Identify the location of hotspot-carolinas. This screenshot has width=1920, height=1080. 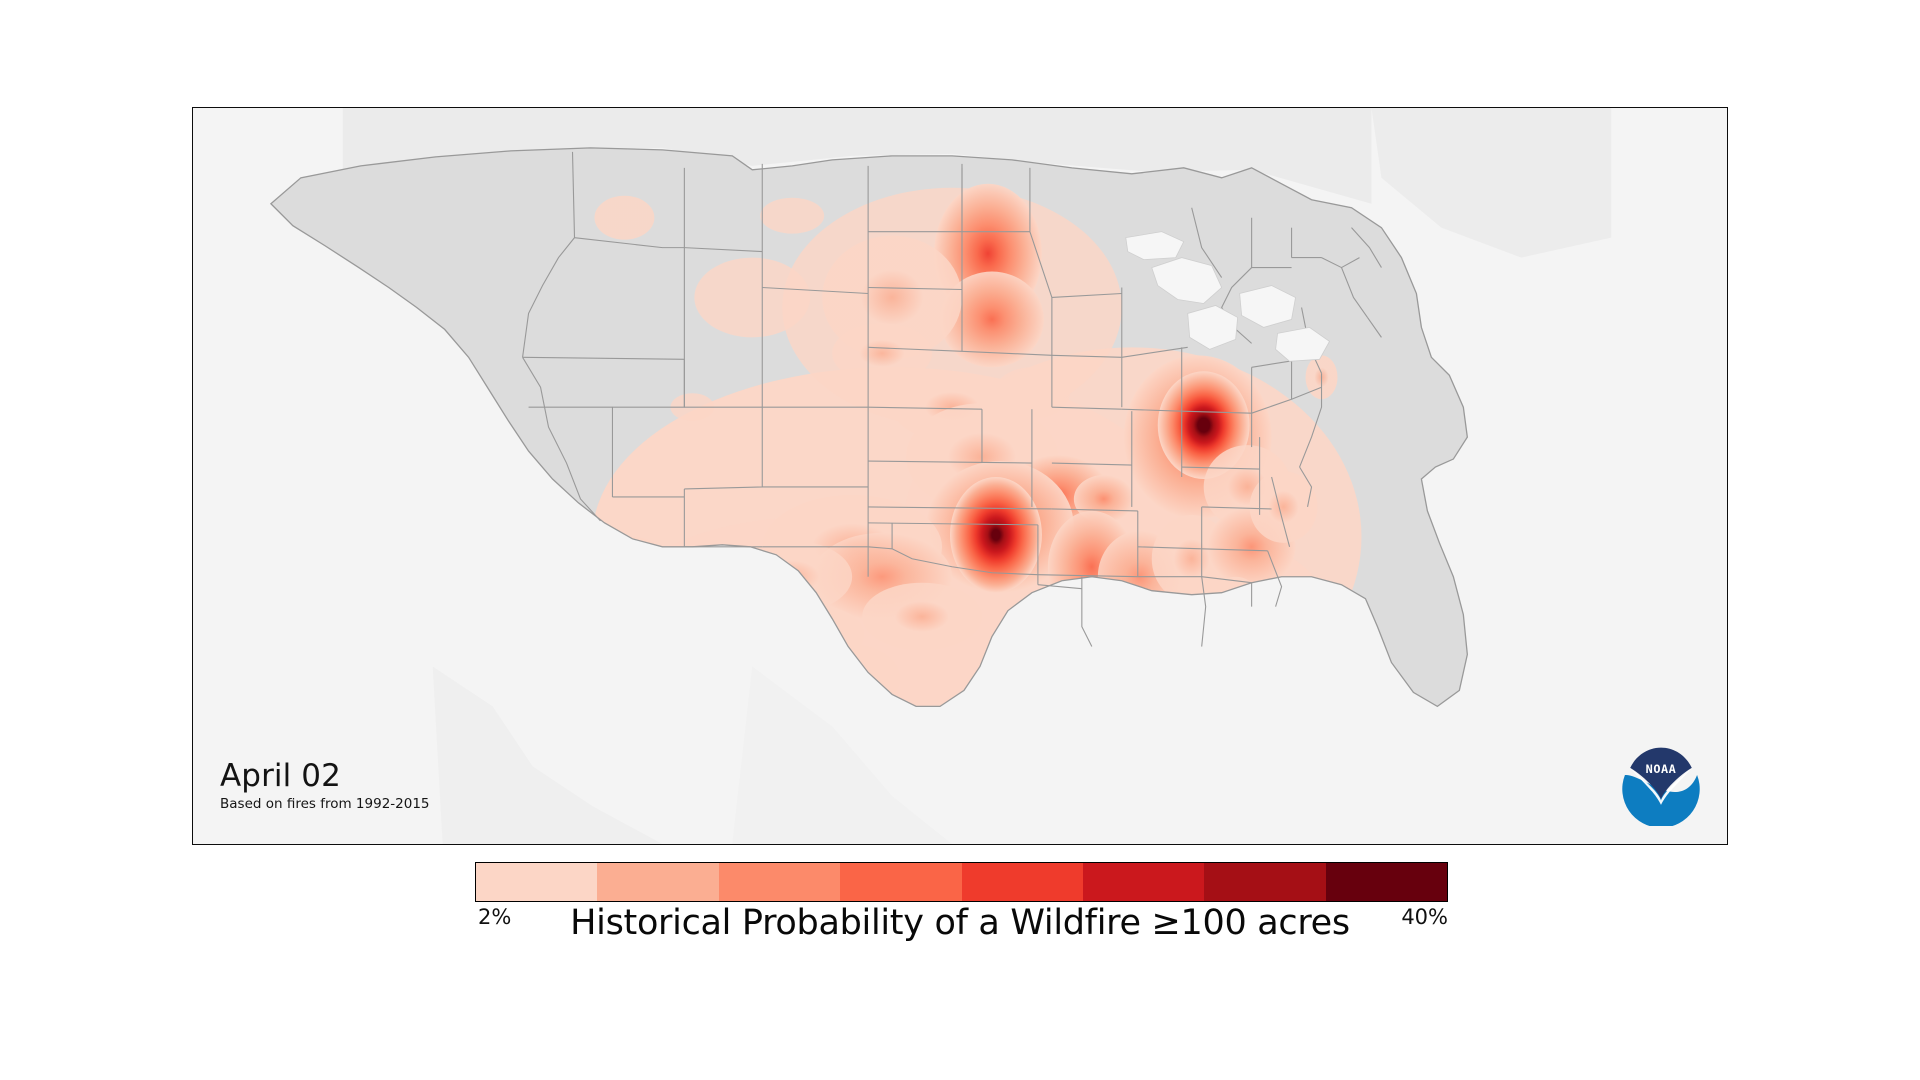
(1283, 507).